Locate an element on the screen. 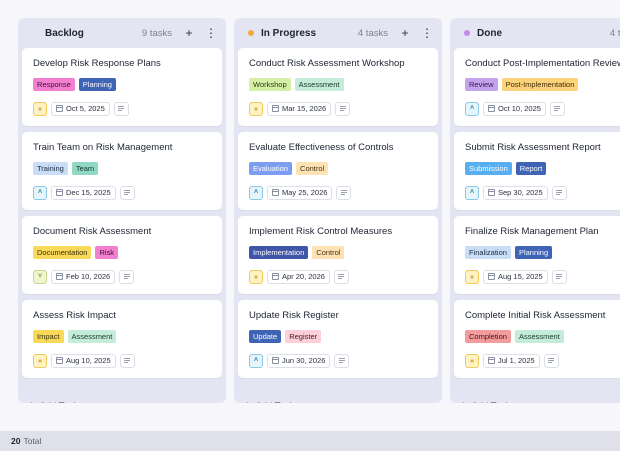 The image size is (620, 451). card-meta: ˄ Jun 30, 2026 is located at coordinates (338, 360).